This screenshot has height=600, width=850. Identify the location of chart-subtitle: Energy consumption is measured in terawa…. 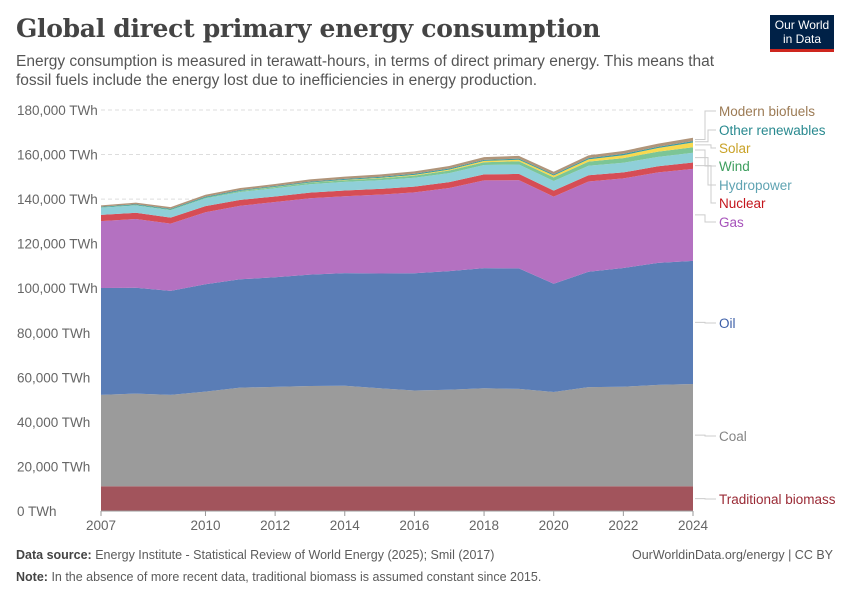
(365, 71).